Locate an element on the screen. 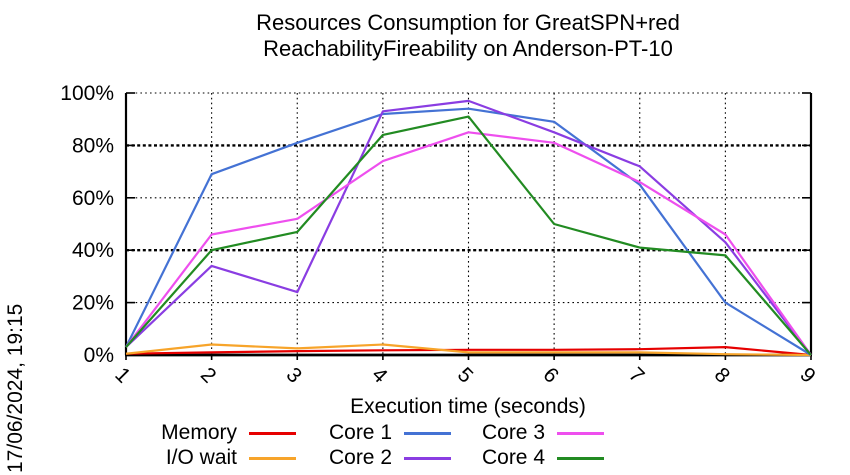 This screenshot has width=850, height=475. legend-label-io-wait: I/O wait is located at coordinates (201, 457).